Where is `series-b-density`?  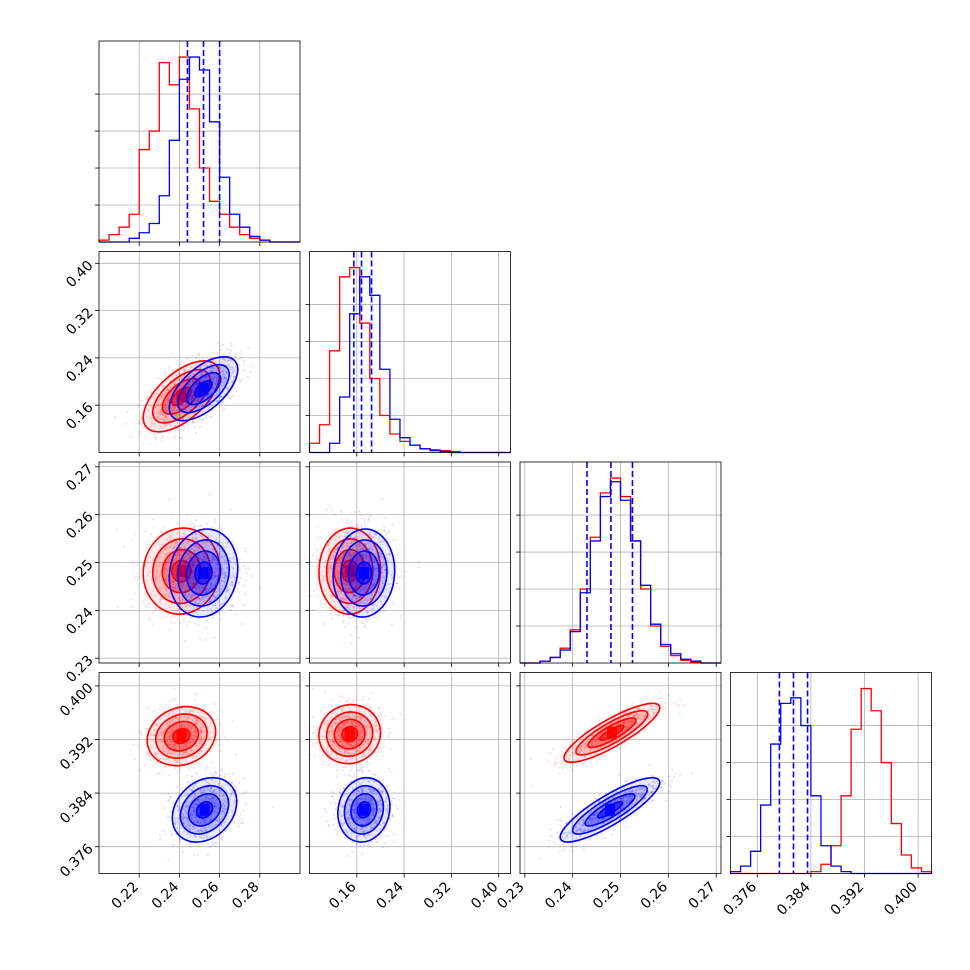
series-b-density is located at coordinates (195, 391).